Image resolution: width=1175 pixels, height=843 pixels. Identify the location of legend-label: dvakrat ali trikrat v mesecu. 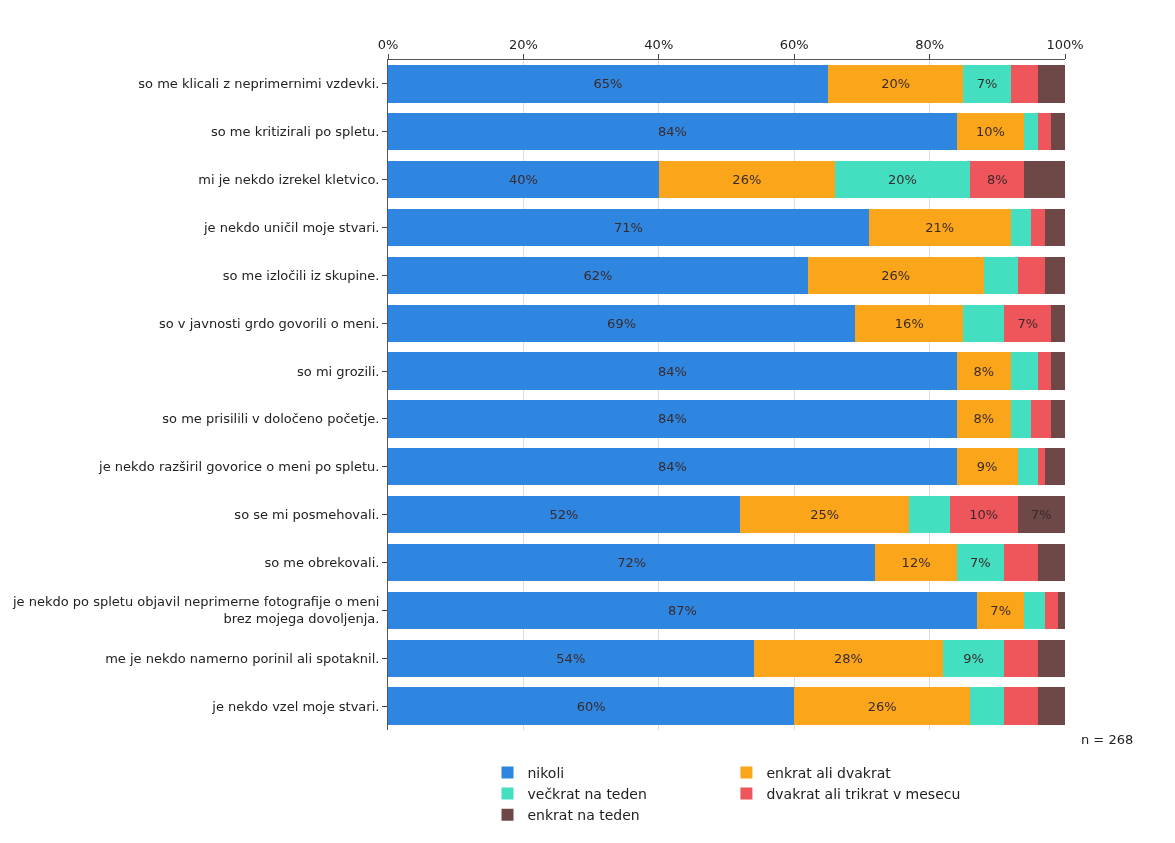
(863, 794).